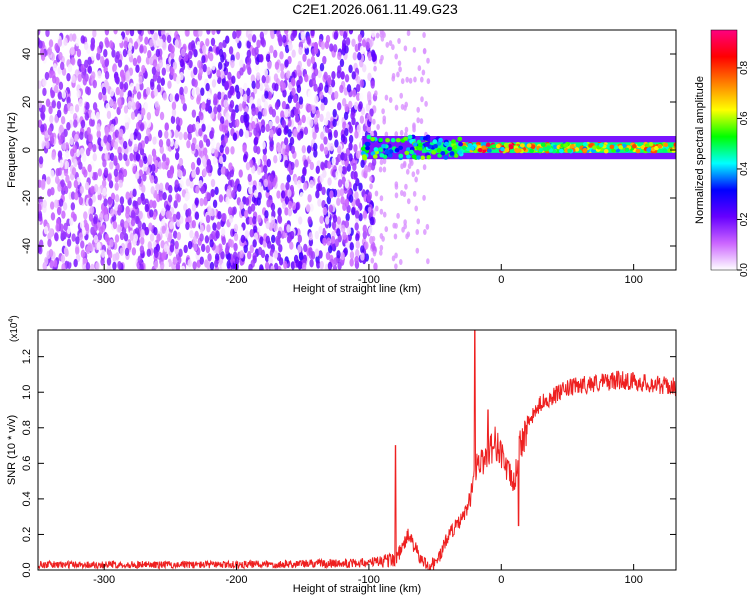 This screenshot has height=600, width=750. Describe the element at coordinates (368, 575) in the screenshot. I see `snr-x-ticks: -300 -200 -100 0 100` at that location.